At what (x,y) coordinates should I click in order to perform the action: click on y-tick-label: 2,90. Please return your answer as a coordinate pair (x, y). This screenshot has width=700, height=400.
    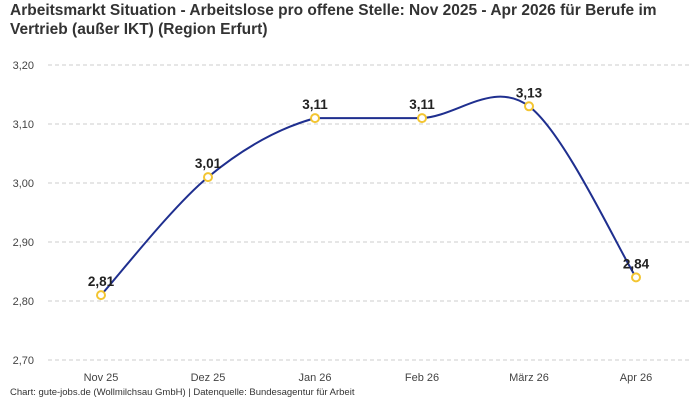
    Looking at the image, I should click on (23, 243).